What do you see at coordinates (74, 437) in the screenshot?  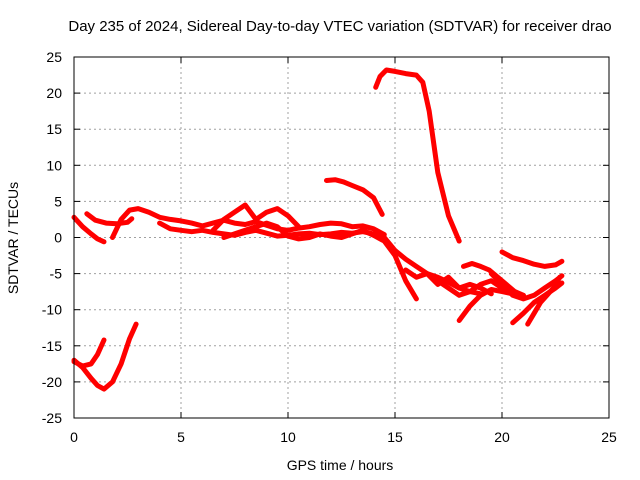 I see `x-tick-label: 0` at bounding box center [74, 437].